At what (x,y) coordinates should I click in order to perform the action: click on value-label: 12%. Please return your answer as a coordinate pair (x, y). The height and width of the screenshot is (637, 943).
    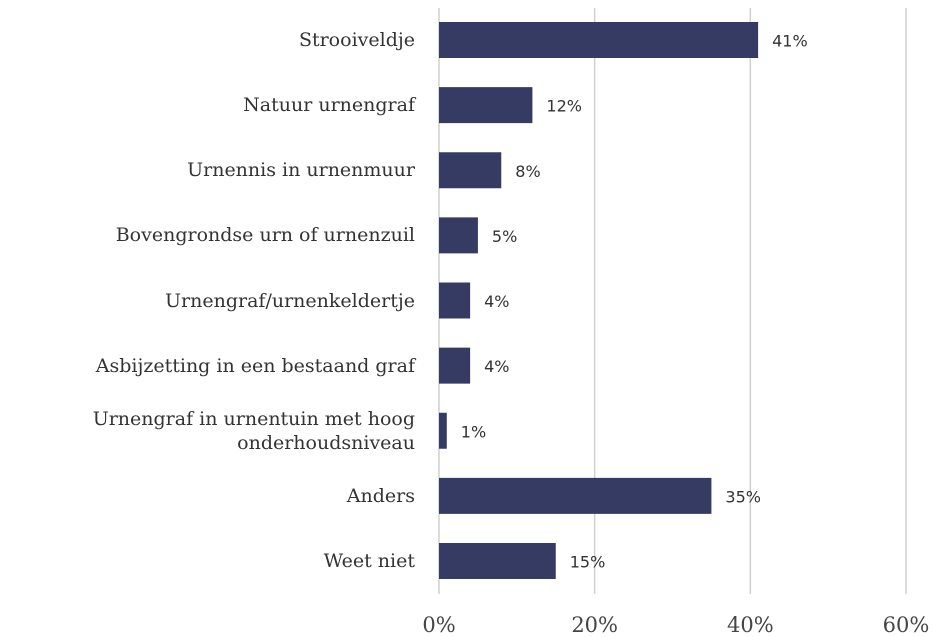
    Looking at the image, I should click on (564, 106).